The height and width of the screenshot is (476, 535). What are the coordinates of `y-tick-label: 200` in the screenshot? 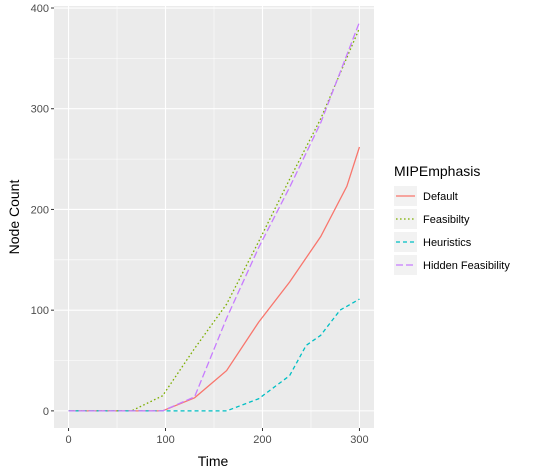 It's located at (40, 210).